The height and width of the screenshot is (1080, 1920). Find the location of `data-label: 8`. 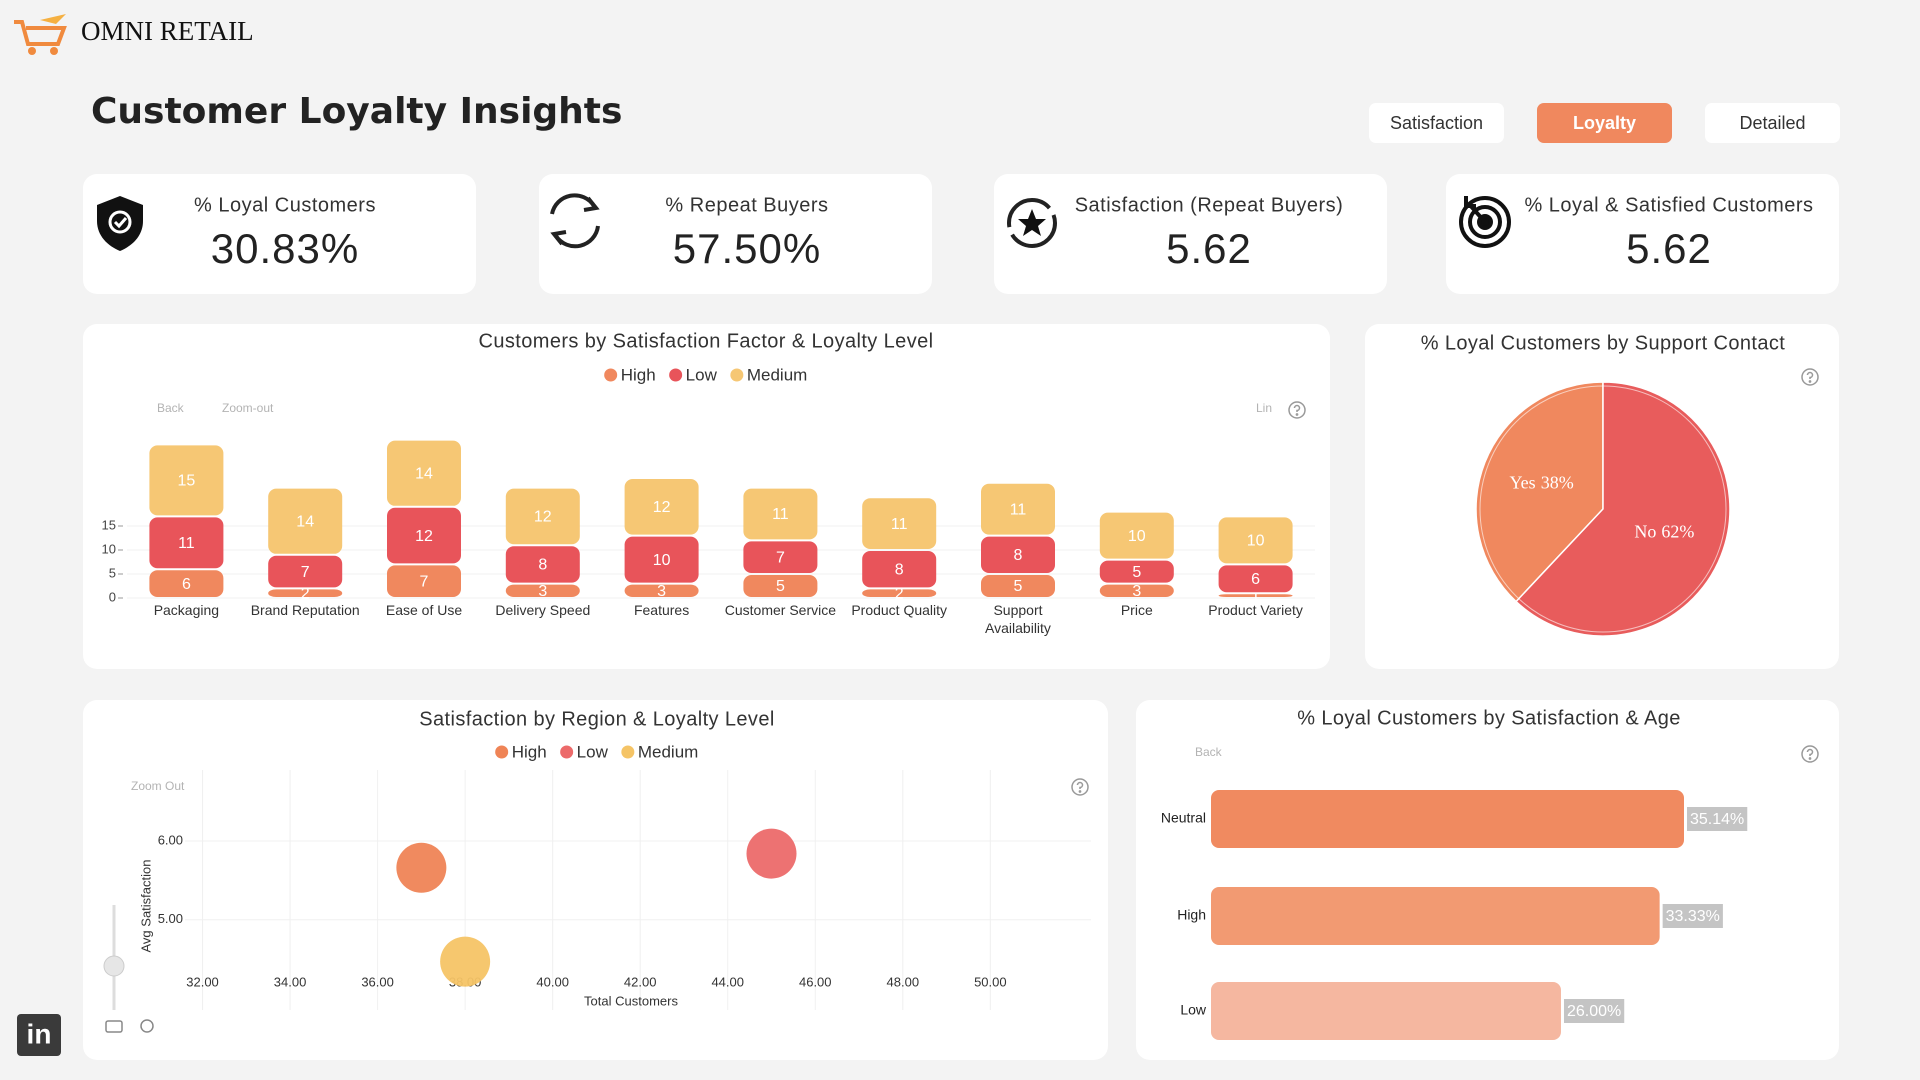

data-label: 8 is located at coordinates (899, 569).